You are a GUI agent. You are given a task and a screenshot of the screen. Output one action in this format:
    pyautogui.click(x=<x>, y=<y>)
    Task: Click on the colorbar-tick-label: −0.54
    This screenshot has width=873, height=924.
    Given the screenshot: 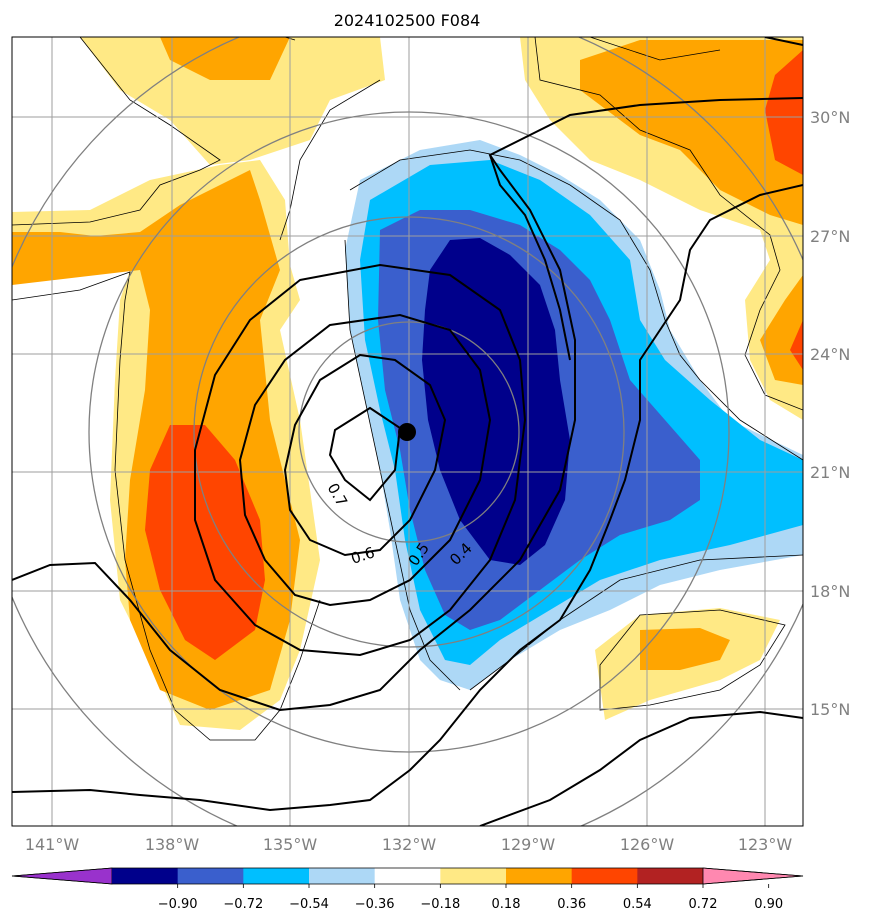 What is the action you would take?
    pyautogui.click(x=309, y=904)
    